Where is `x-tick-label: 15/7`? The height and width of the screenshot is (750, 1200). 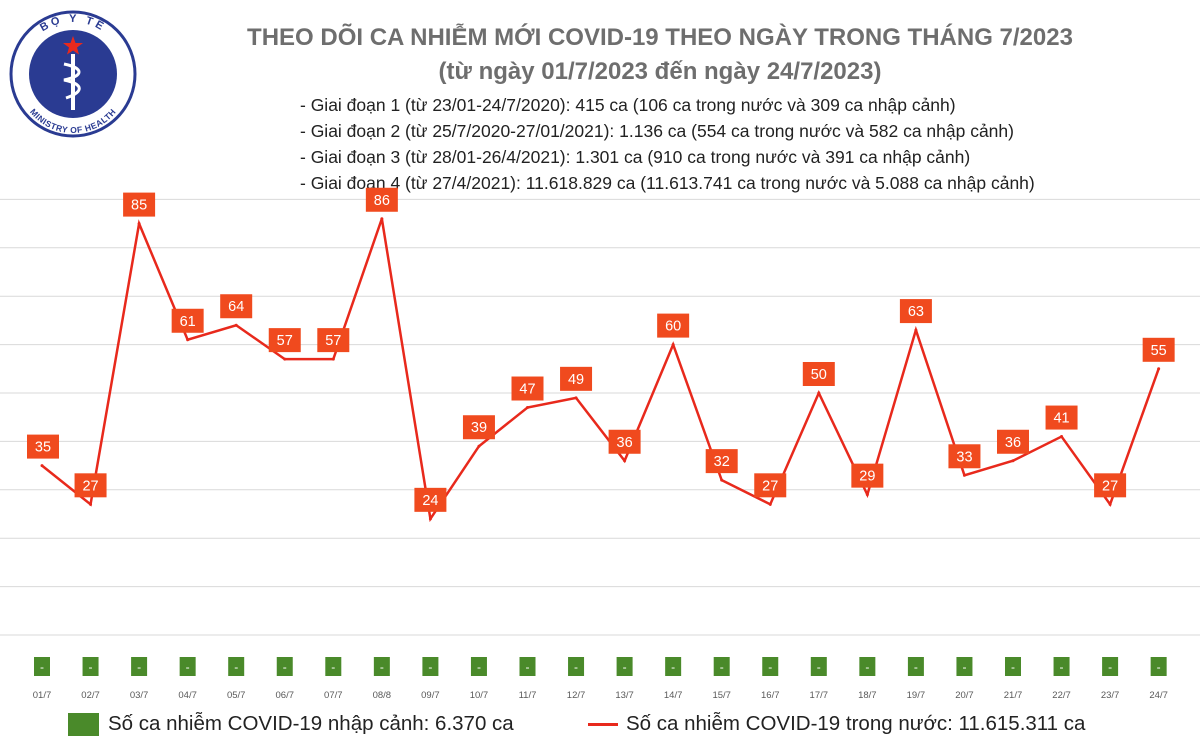 x-tick-label: 15/7 is located at coordinates (721, 695).